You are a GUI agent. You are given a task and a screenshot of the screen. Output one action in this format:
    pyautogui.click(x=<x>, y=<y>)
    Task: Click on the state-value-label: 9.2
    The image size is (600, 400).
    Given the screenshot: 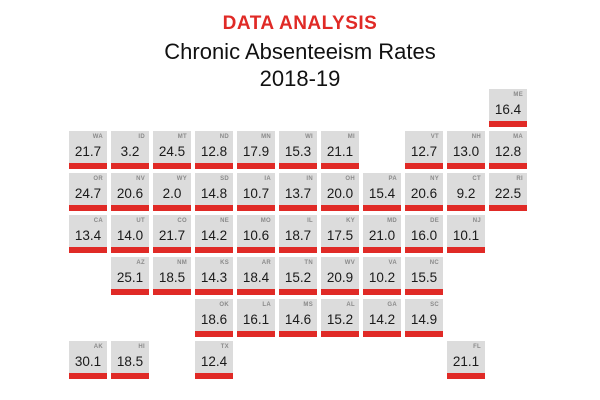 What is the action you would take?
    pyautogui.click(x=466, y=193)
    